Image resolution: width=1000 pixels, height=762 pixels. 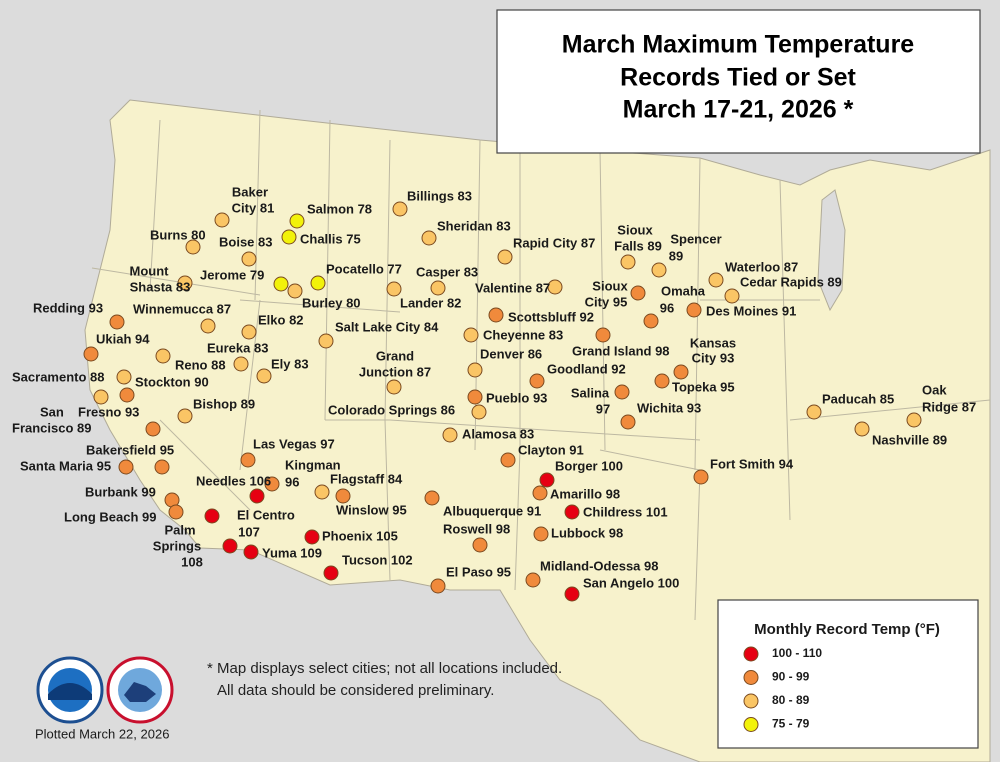 I want to click on legend-box, so click(x=848, y=674).